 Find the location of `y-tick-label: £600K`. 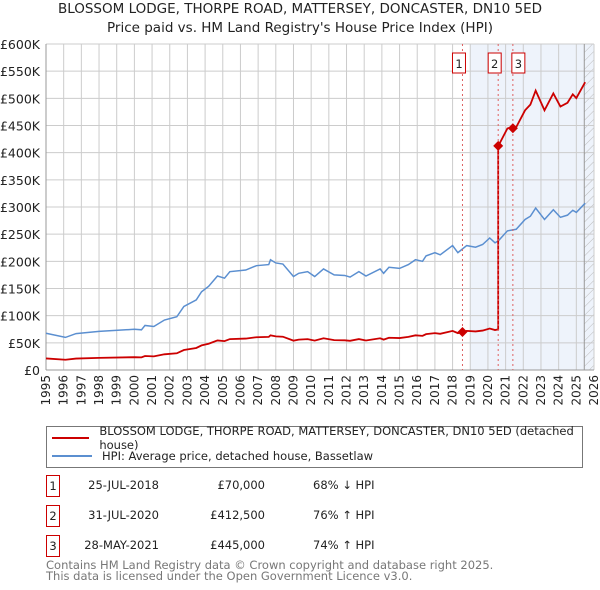

y-tick-label: £600K is located at coordinates (20, 44).